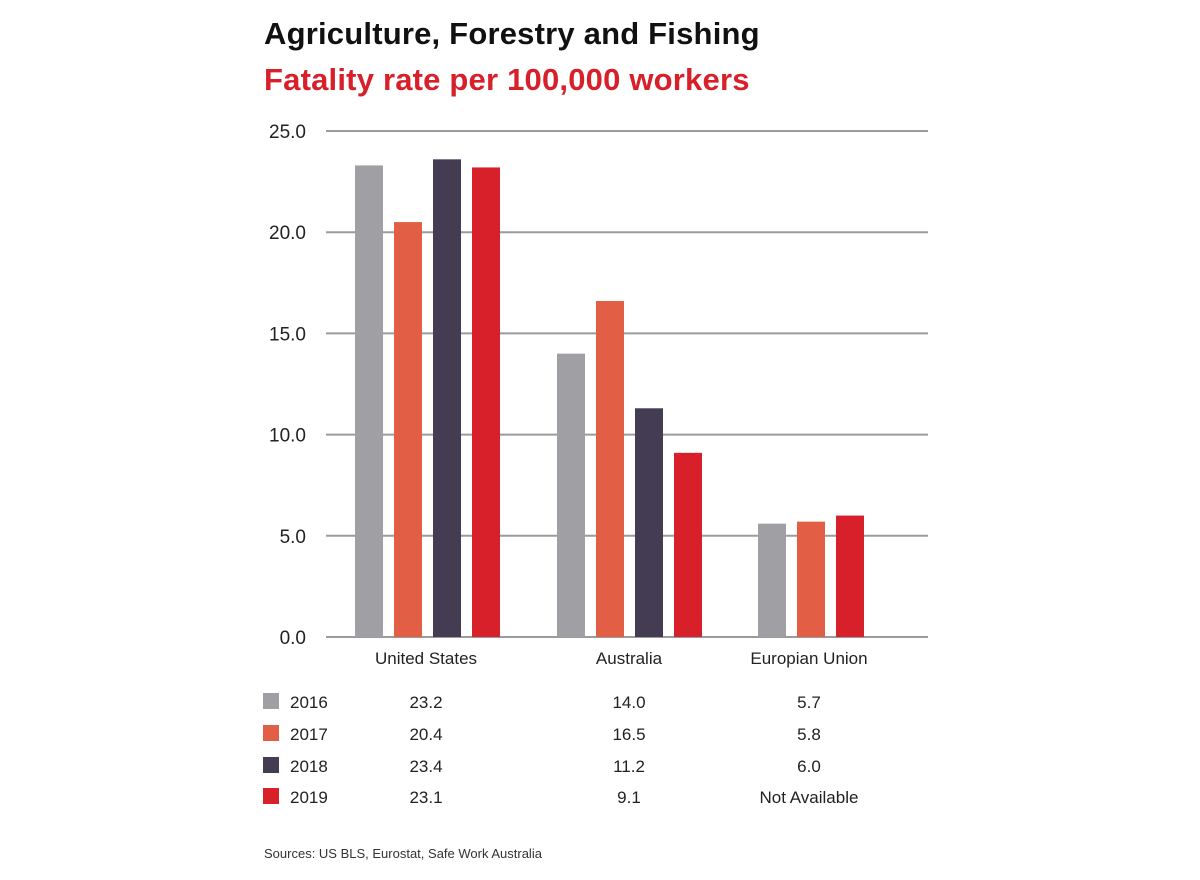 Image resolution: width=1200 pixels, height=880 pixels. What do you see at coordinates (850, 576) in the screenshot?
I see `bar-2019-europian-union` at bounding box center [850, 576].